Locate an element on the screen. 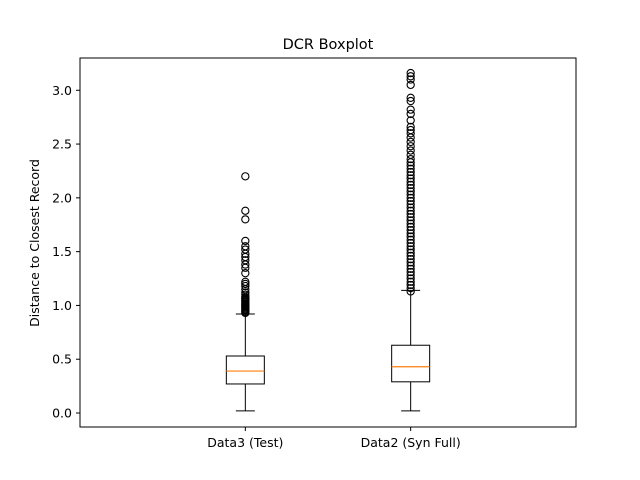  x-tick-label: Data2 (Syn Full) is located at coordinates (411, 442).